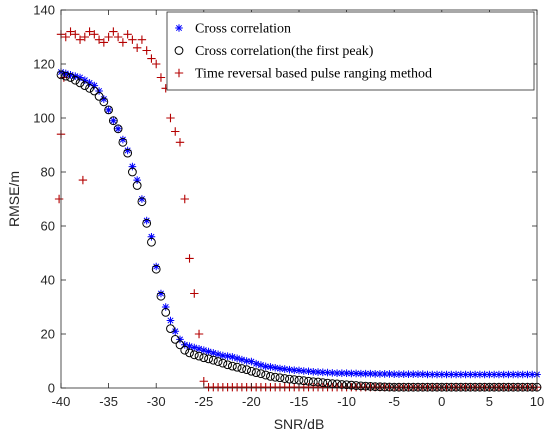  I want to click on x-tick-label: -20, so click(251, 401).